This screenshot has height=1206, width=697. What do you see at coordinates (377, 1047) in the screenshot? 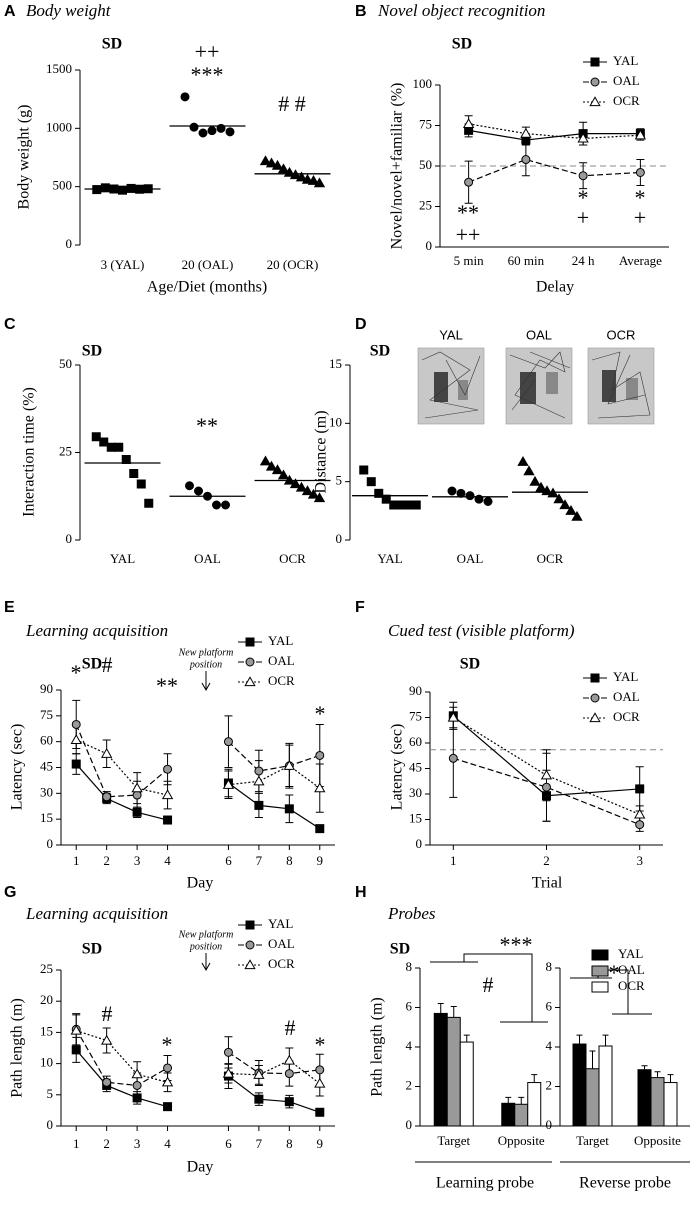
I see `y-axis-label: Path length (m)` at bounding box center [377, 1047].